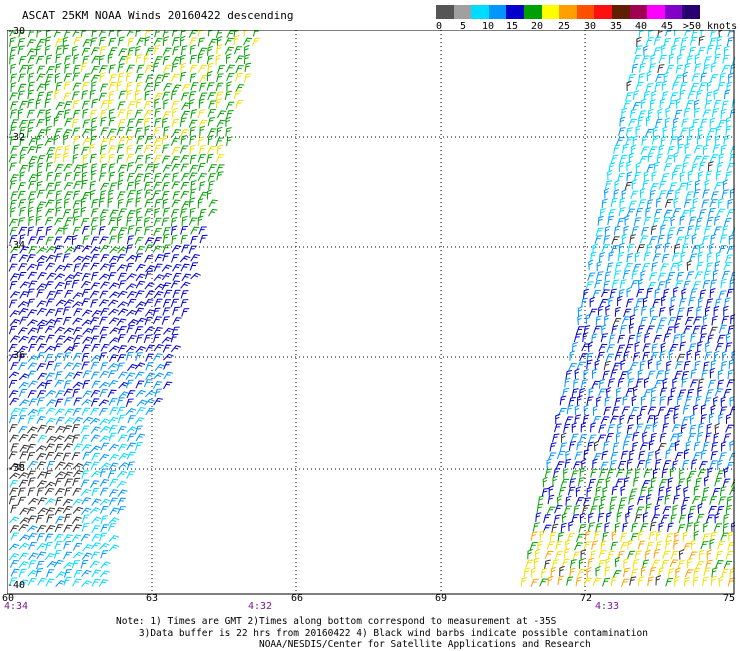 The image size is (740, 651). What do you see at coordinates (463, 26) in the screenshot?
I see `legend-tick-5: 5` at bounding box center [463, 26].